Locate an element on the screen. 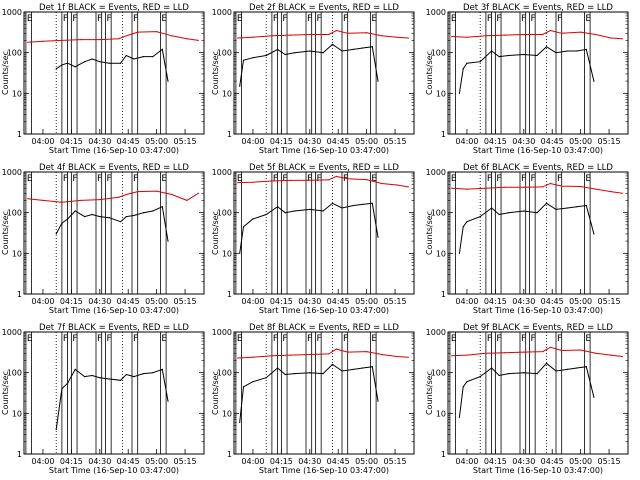 The image size is (640, 480). lld-series-line is located at coordinates (323, 34).